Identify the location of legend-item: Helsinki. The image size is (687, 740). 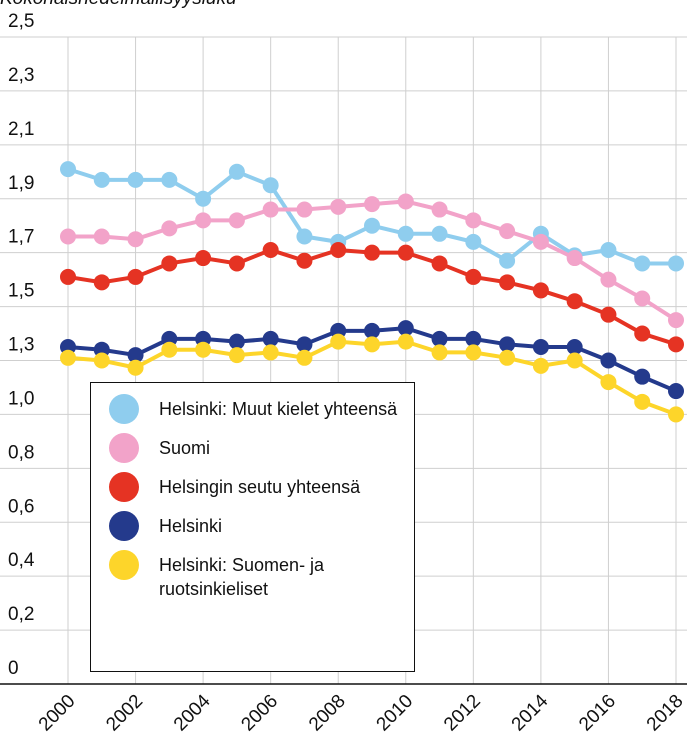
(256, 526).